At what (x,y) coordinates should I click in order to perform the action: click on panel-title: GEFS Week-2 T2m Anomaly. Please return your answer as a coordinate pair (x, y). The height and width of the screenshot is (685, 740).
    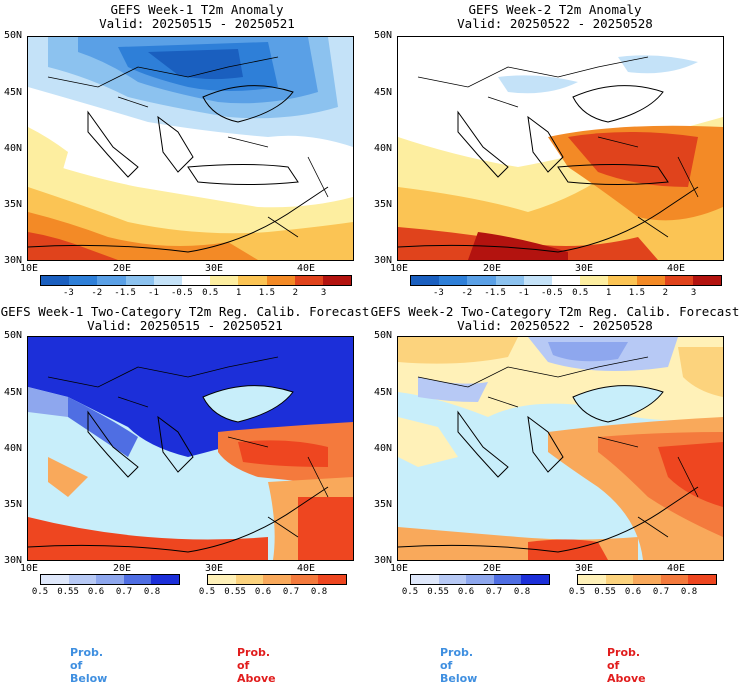
    Looking at the image, I should click on (555, 9).